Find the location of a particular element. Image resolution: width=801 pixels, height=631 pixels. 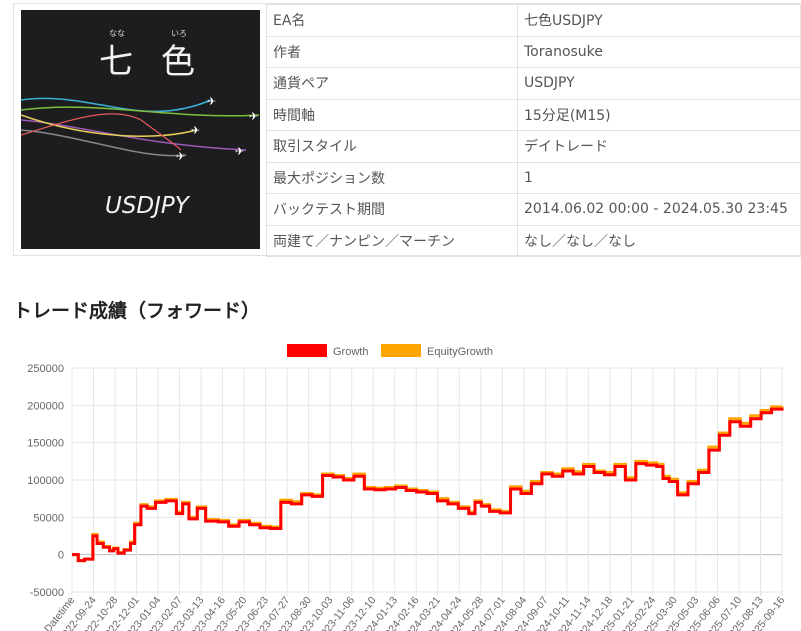

y-tick-label: 250000 is located at coordinates (45, 369).